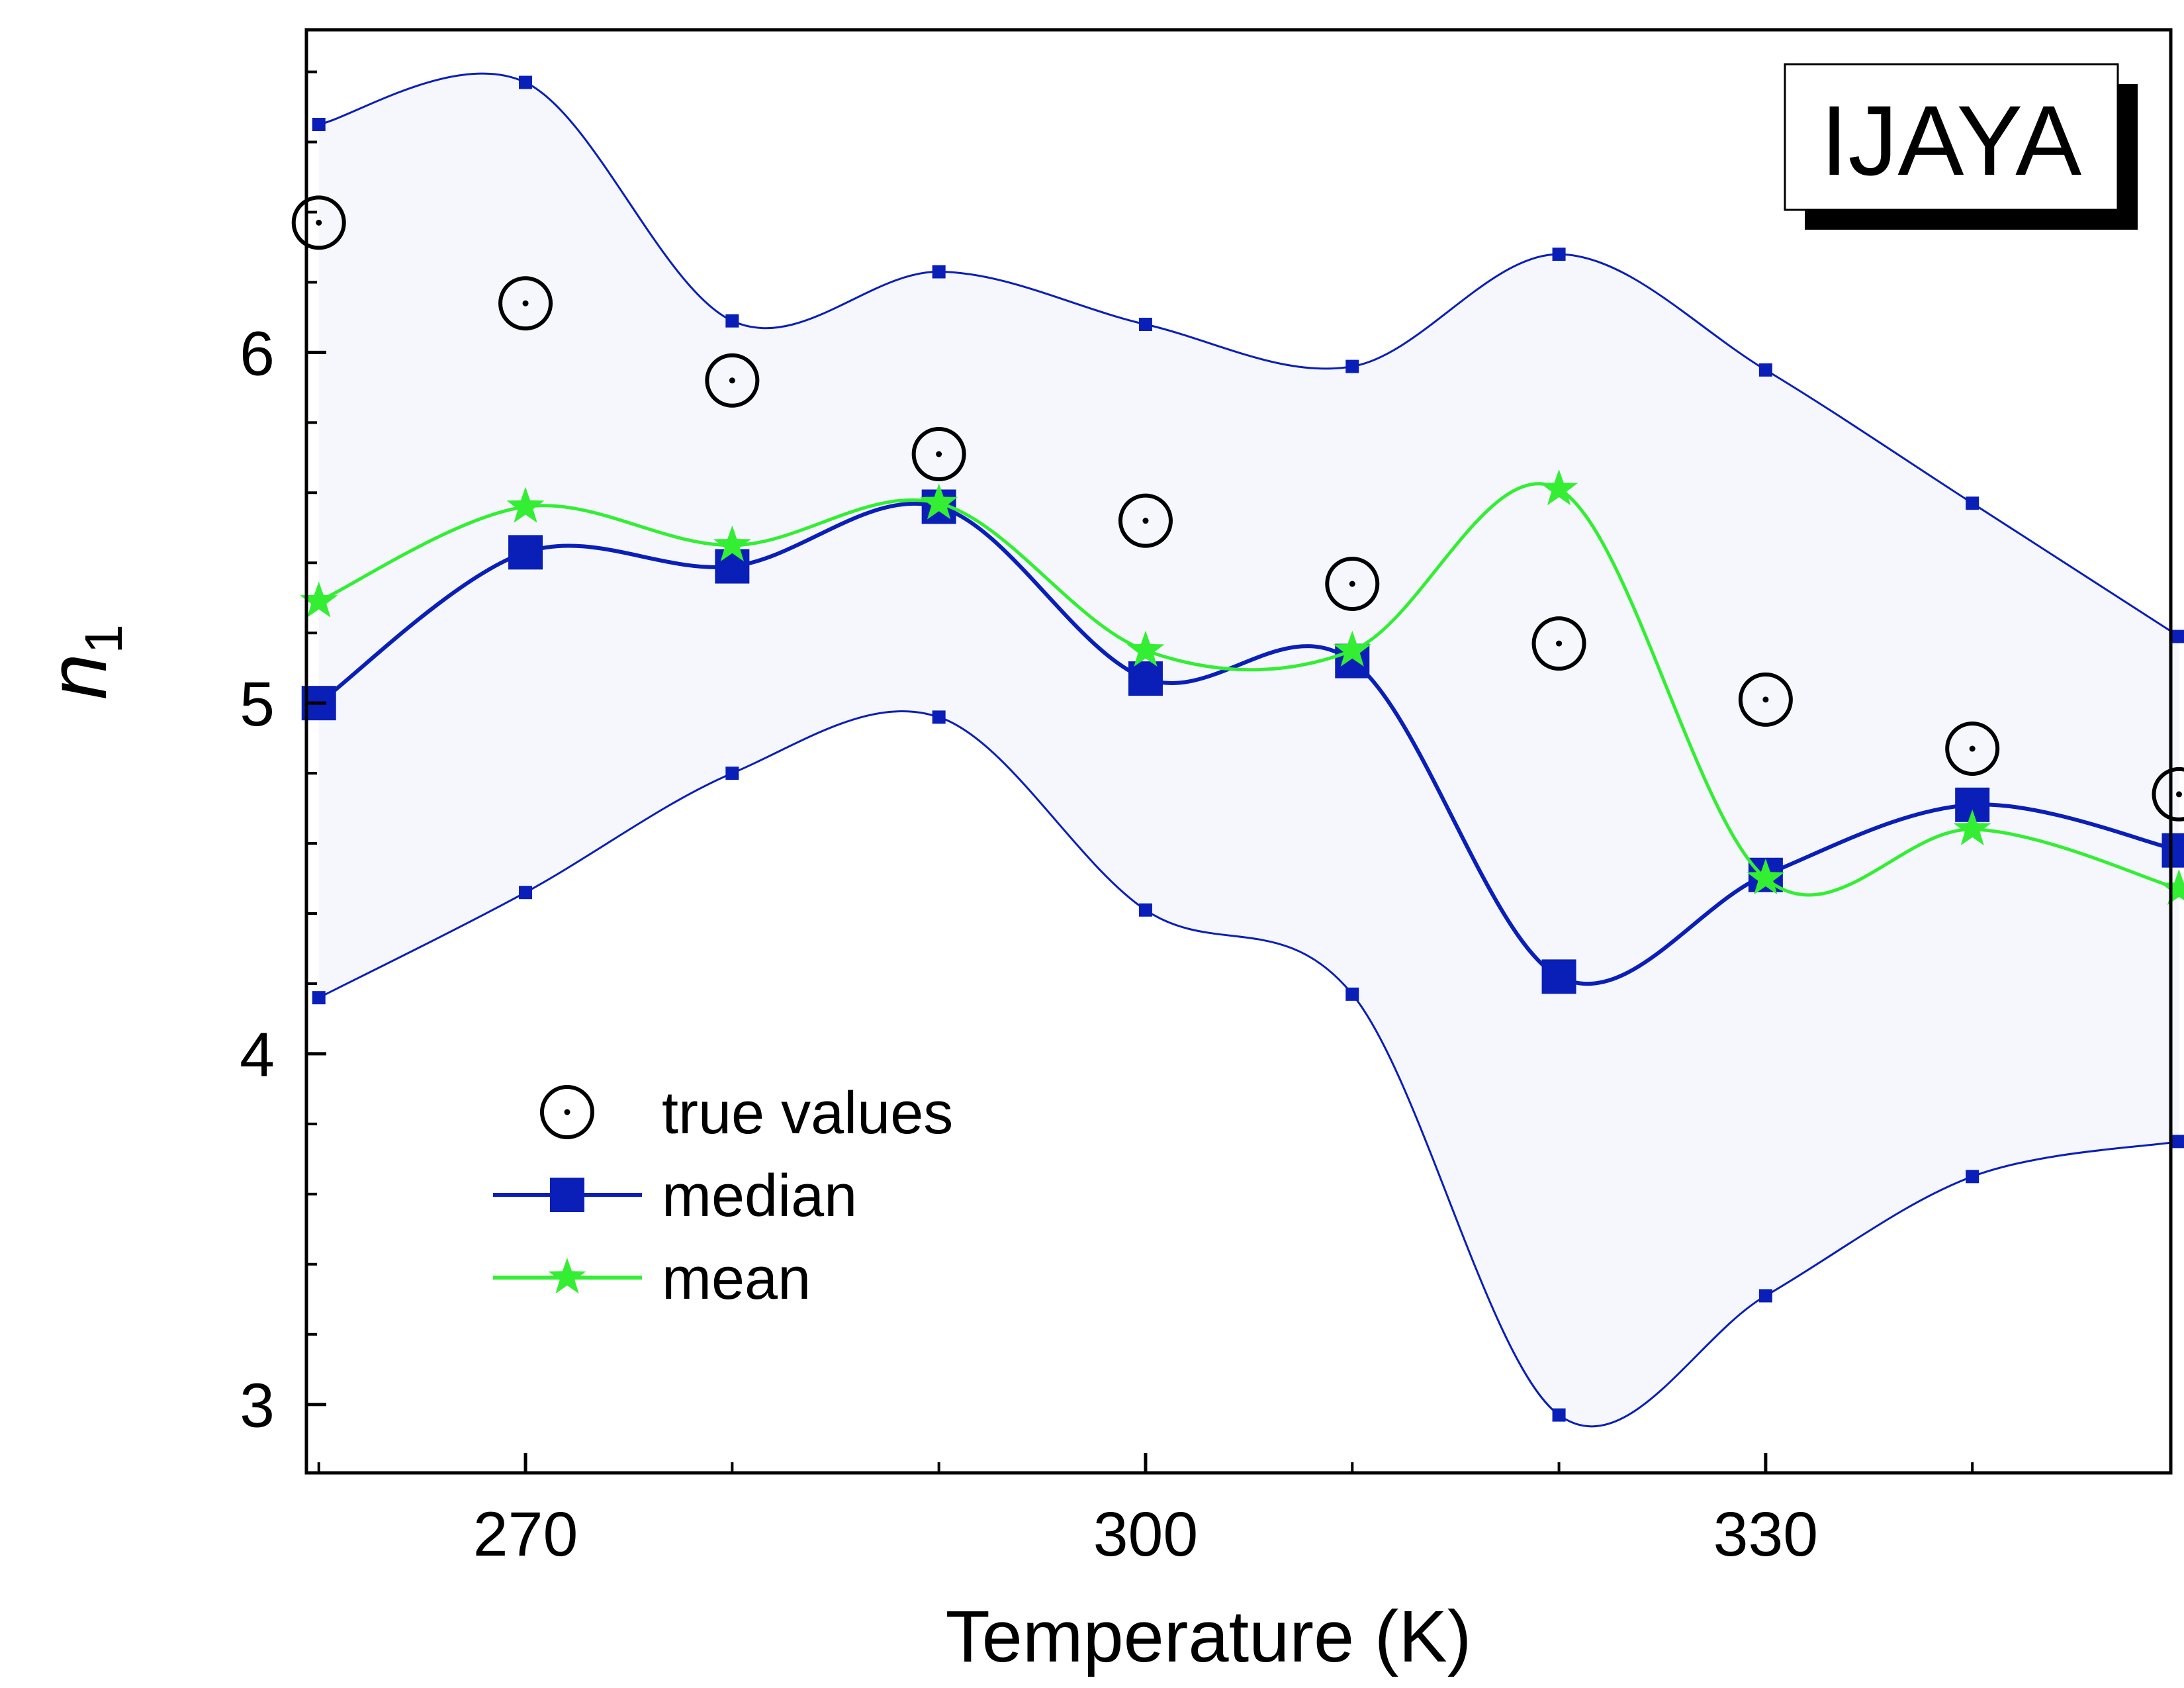  Describe the element at coordinates (78, 676) in the screenshot. I see `y-axis-label-main: n` at that location.